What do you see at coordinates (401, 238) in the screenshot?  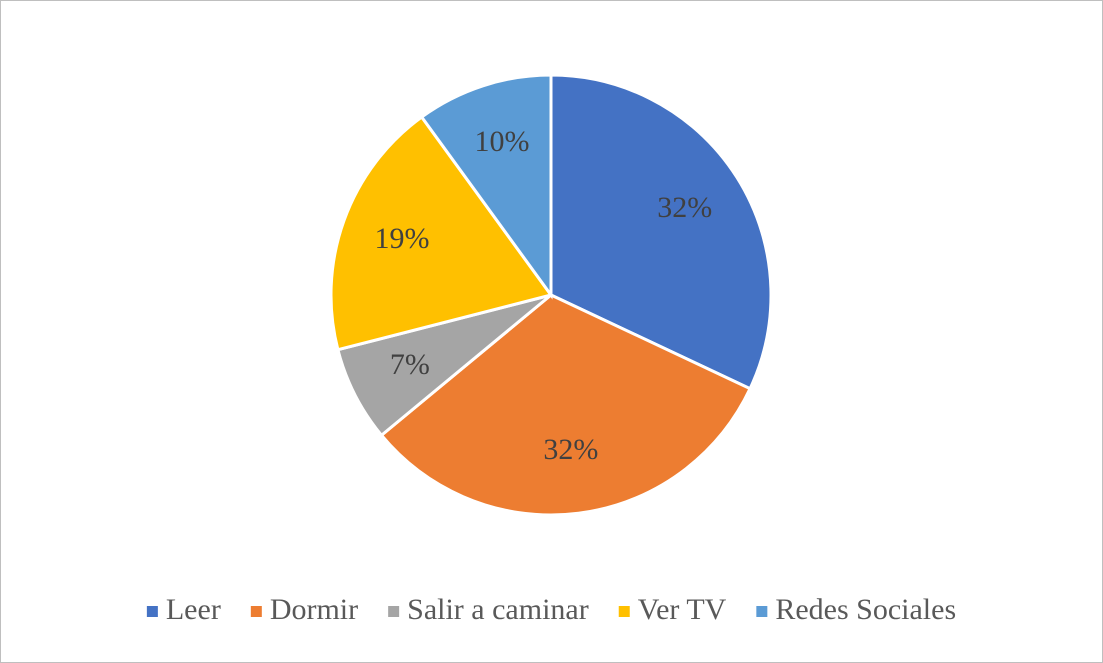 I see `data-label: 19%` at bounding box center [401, 238].